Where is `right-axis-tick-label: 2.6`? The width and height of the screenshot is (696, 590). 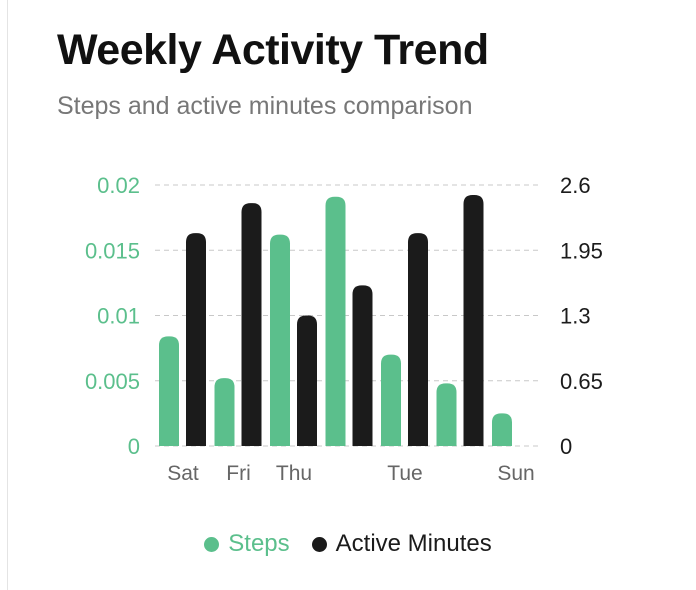 right-axis-tick-label: 2.6 is located at coordinates (575, 185).